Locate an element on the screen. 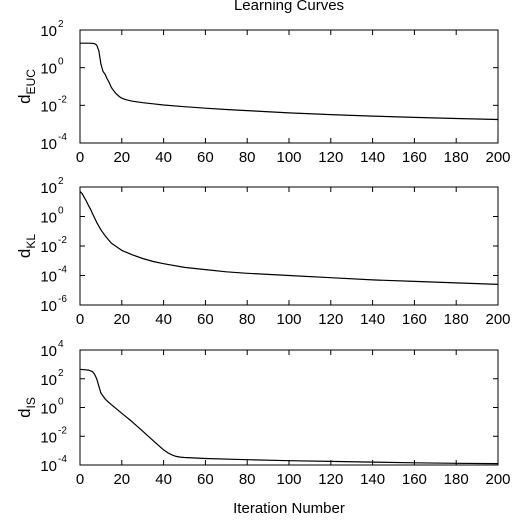  y-axis-label: dEUC is located at coordinates (26, 86).